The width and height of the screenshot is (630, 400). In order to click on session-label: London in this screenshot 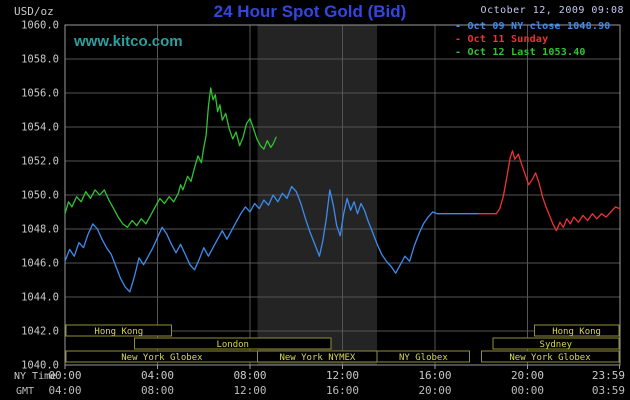, I will do `click(232, 345)`.